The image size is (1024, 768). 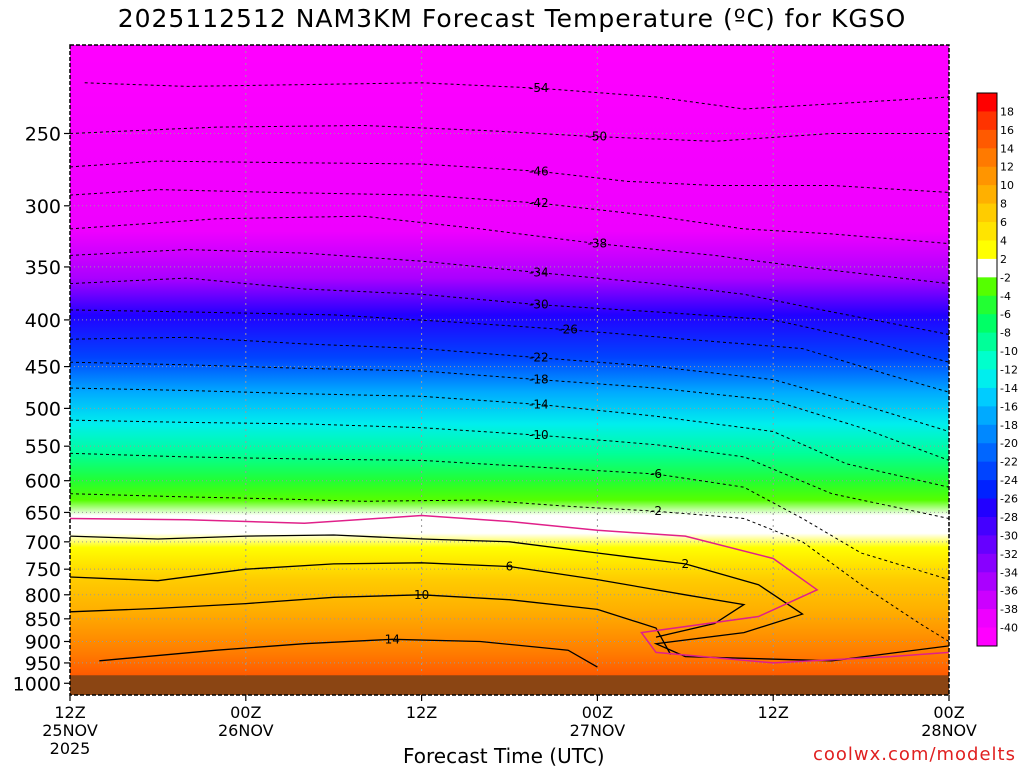 What do you see at coordinates (1005, 277) in the screenshot?
I see `colorbar-label: -2` at bounding box center [1005, 277].